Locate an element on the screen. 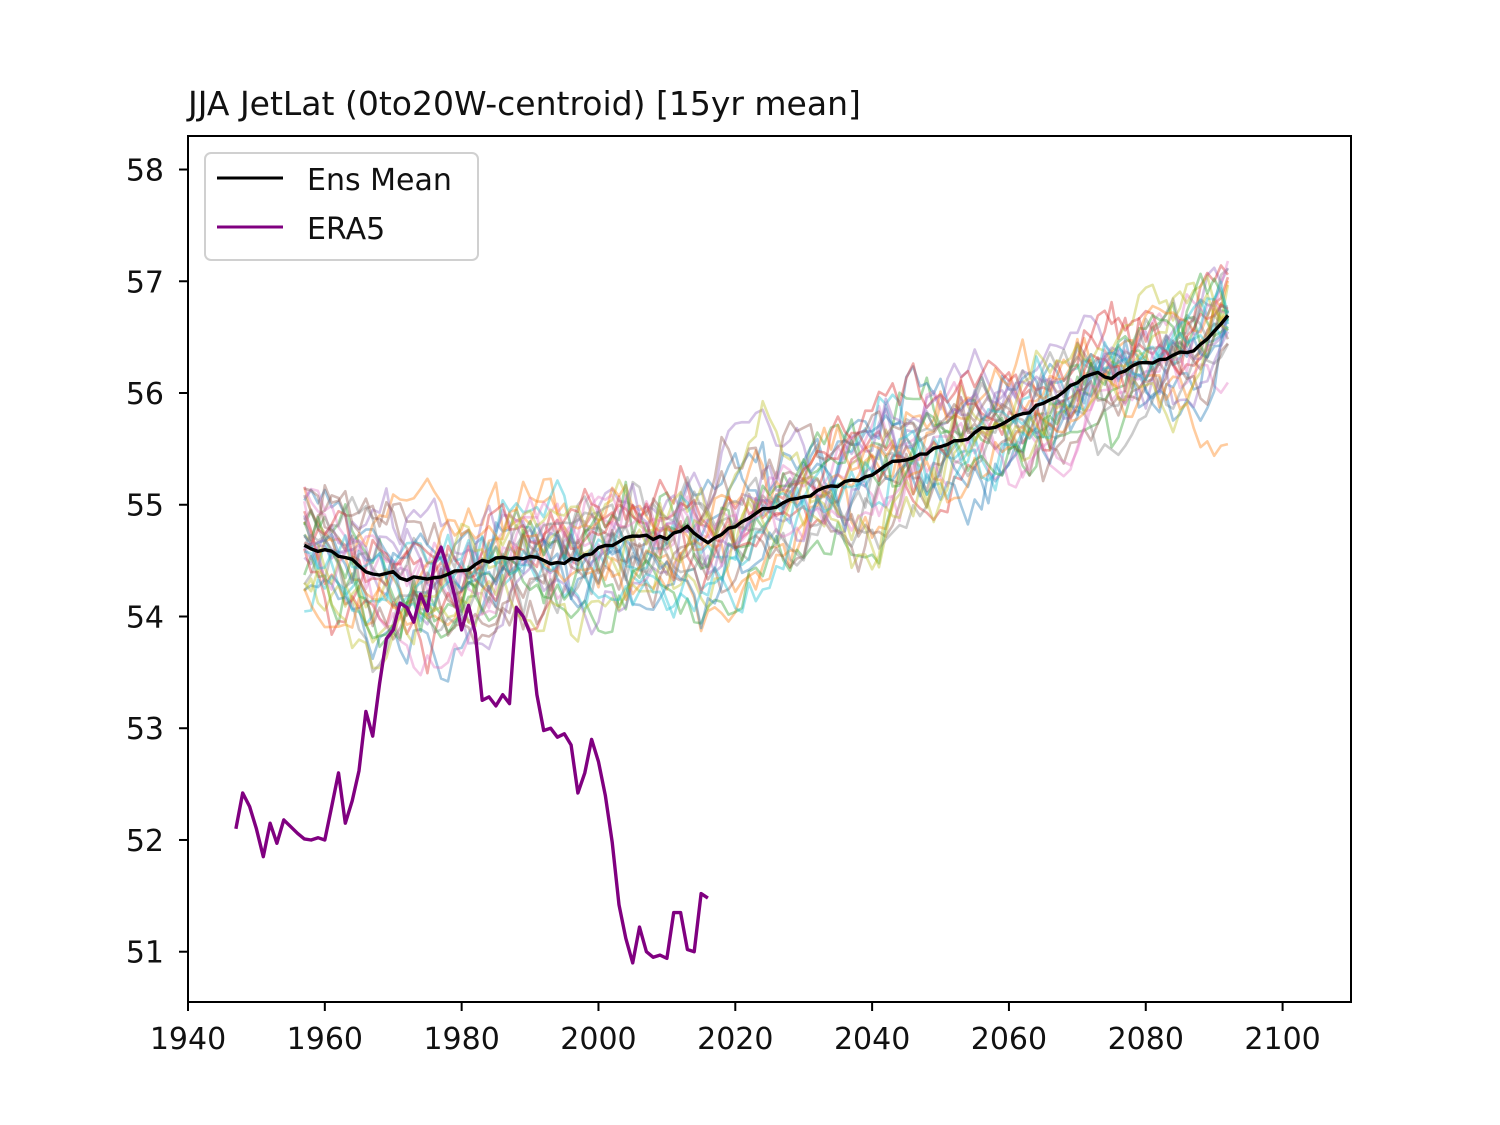  y-tick-label: 55 is located at coordinates (145, 506).